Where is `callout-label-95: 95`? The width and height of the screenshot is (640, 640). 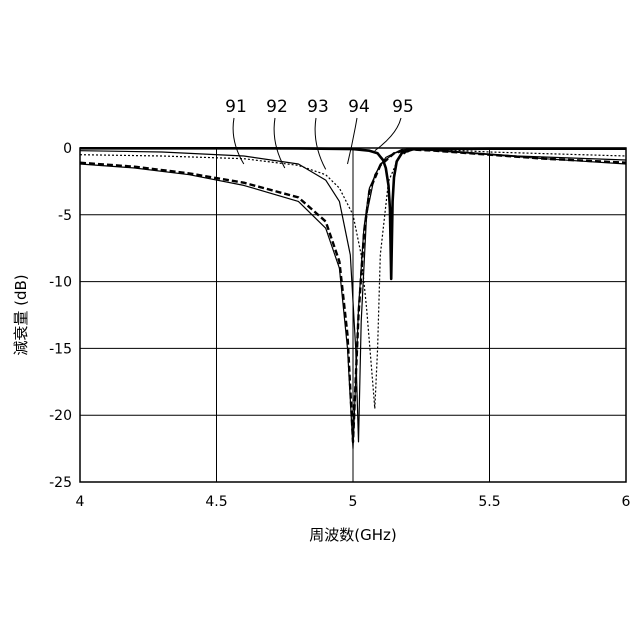
callout-label-95: 95 is located at coordinates (403, 107).